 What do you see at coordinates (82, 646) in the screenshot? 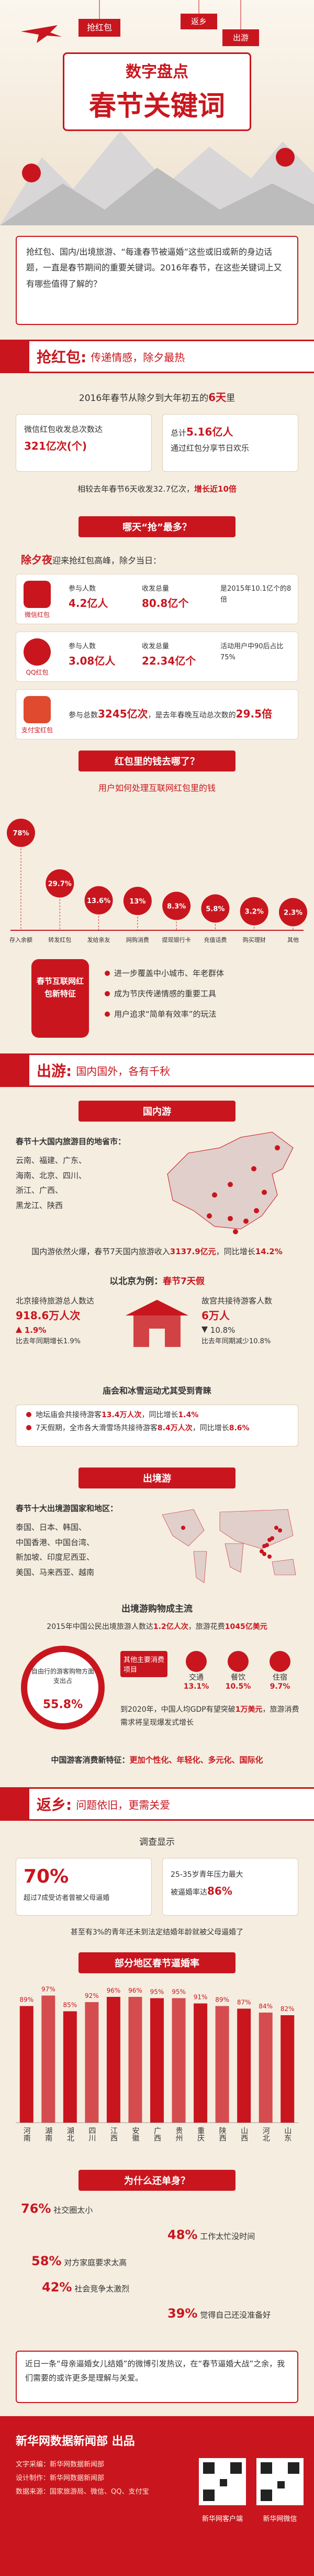
I see `label: 参与人数` at bounding box center [82, 646].